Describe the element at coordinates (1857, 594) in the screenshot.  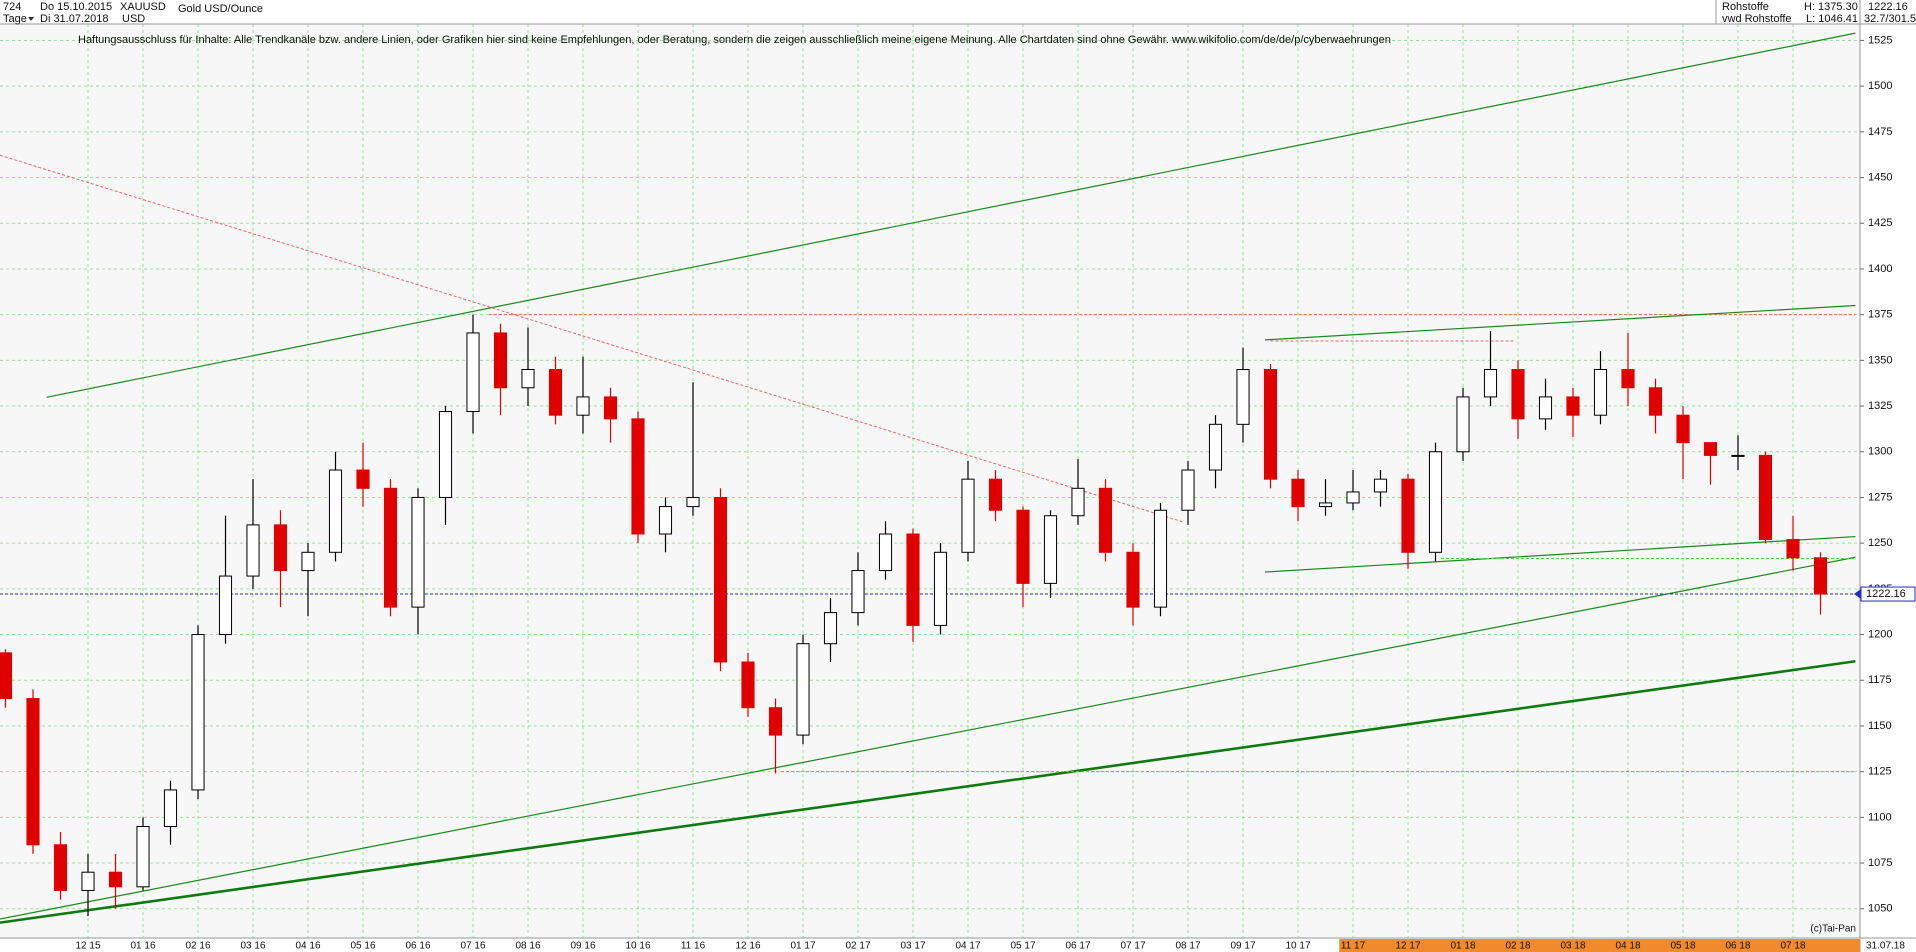
I see `price-tag-arrow` at that location.